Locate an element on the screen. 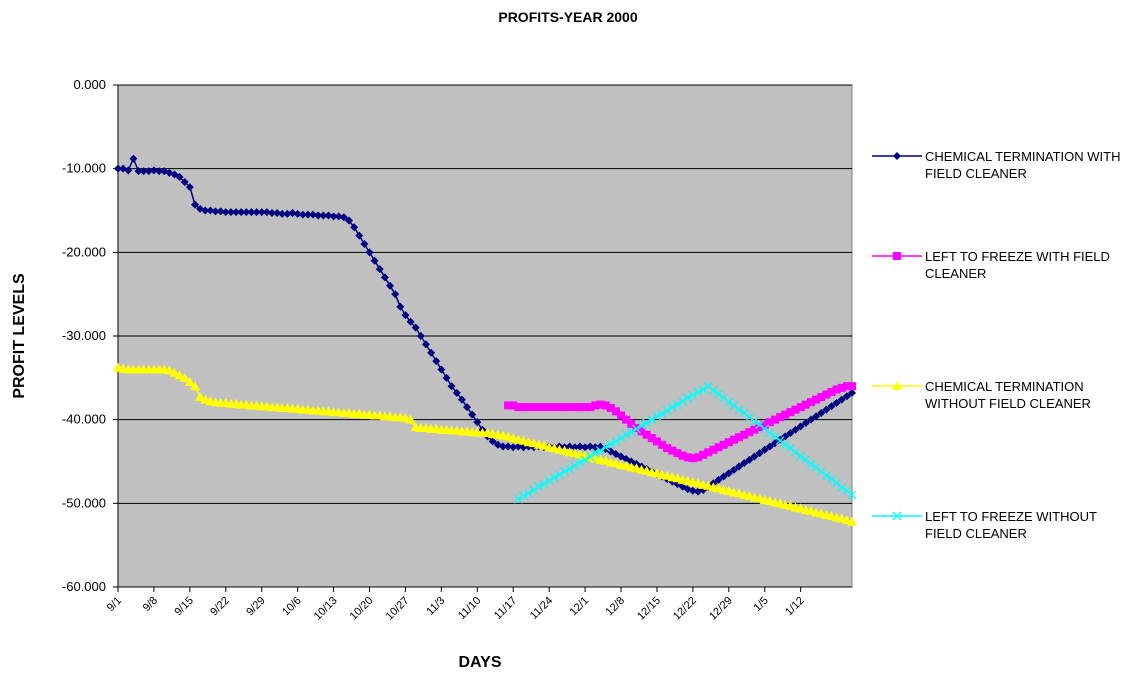  legend-label: CHEMICAL TERMINATION WITH FIELD CLEANER is located at coordinates (1023, 165).